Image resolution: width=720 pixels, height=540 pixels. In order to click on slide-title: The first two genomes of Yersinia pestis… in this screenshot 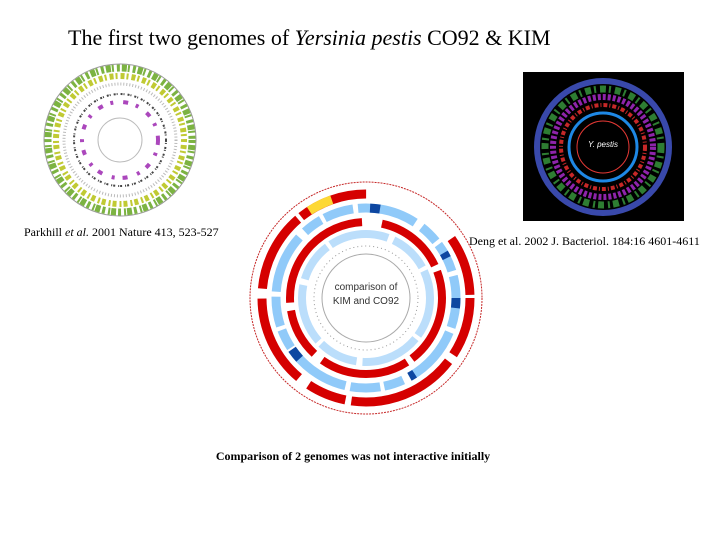, I will do `click(309, 37)`.